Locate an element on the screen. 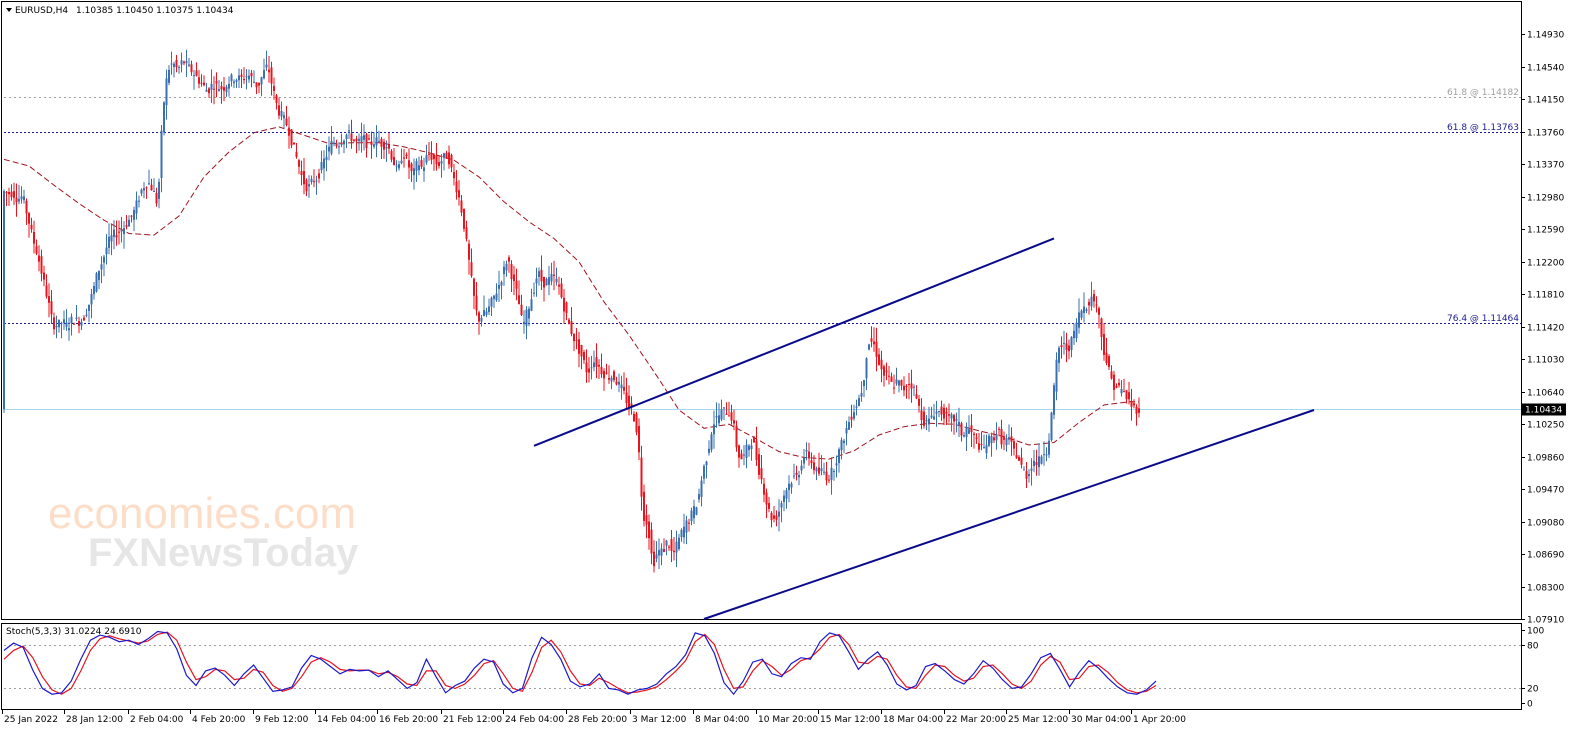 This screenshot has width=1596, height=743. price-tick-label: 1.12200 is located at coordinates (1545, 264).